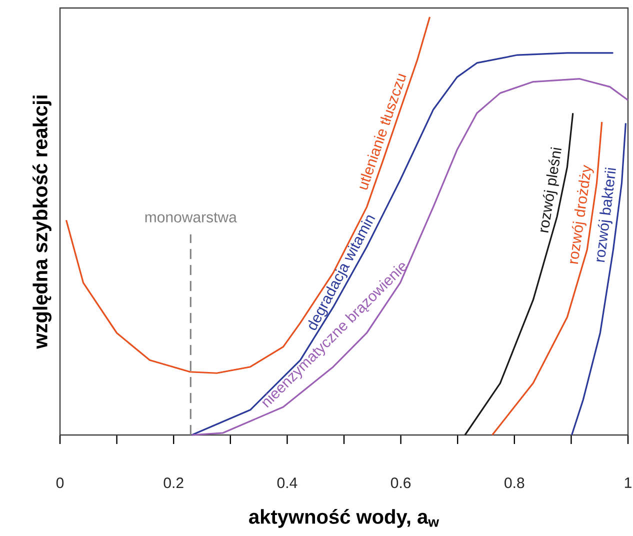 Image resolution: width=633 pixels, height=536 pixels. What do you see at coordinates (191, 217) in the screenshot?
I see `ref-line-label: monowarstwa` at bounding box center [191, 217].